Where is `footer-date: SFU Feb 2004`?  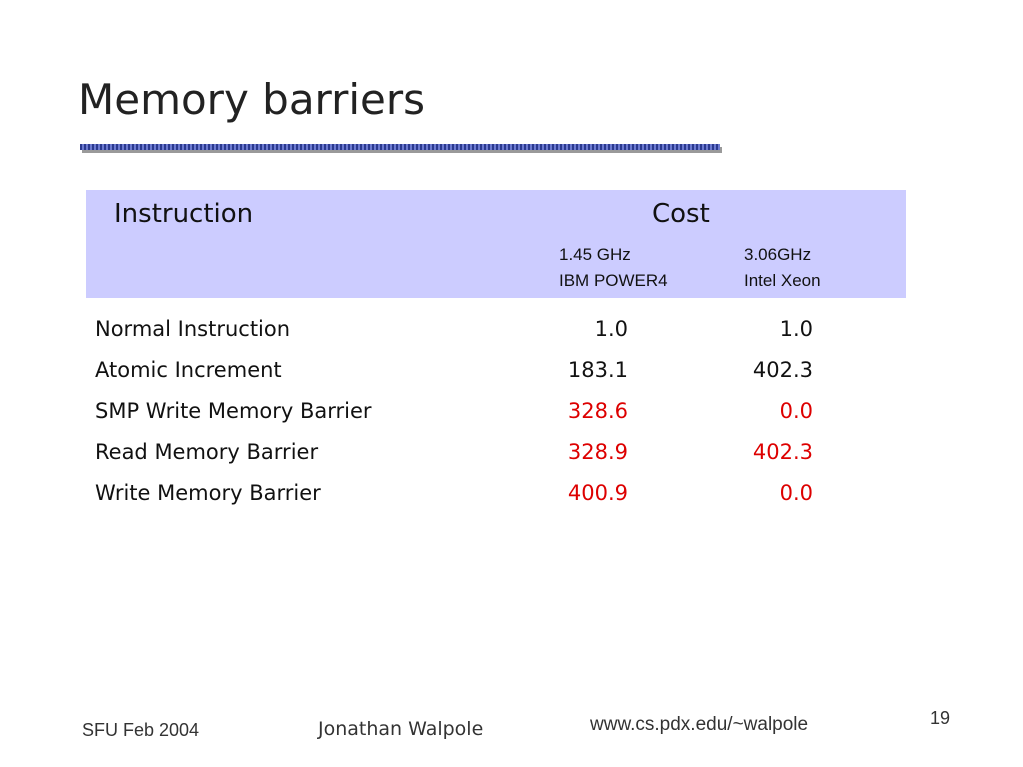 footer-date: SFU Feb 2004 is located at coordinates (141, 730).